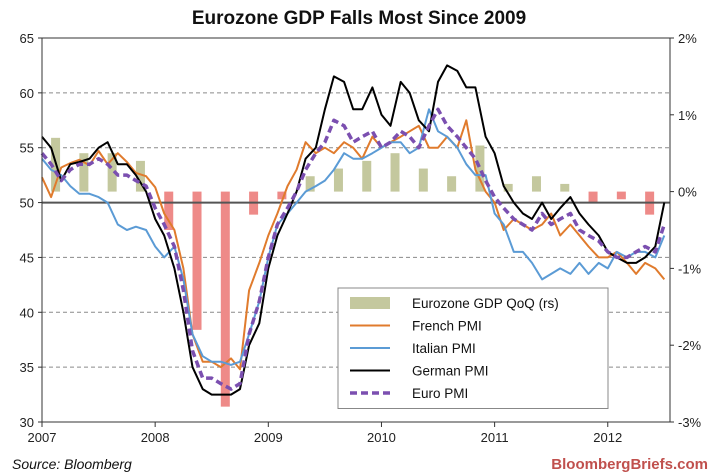  Describe the element at coordinates (27, 312) in the screenshot. I see `y-tick-label: 40` at that location.